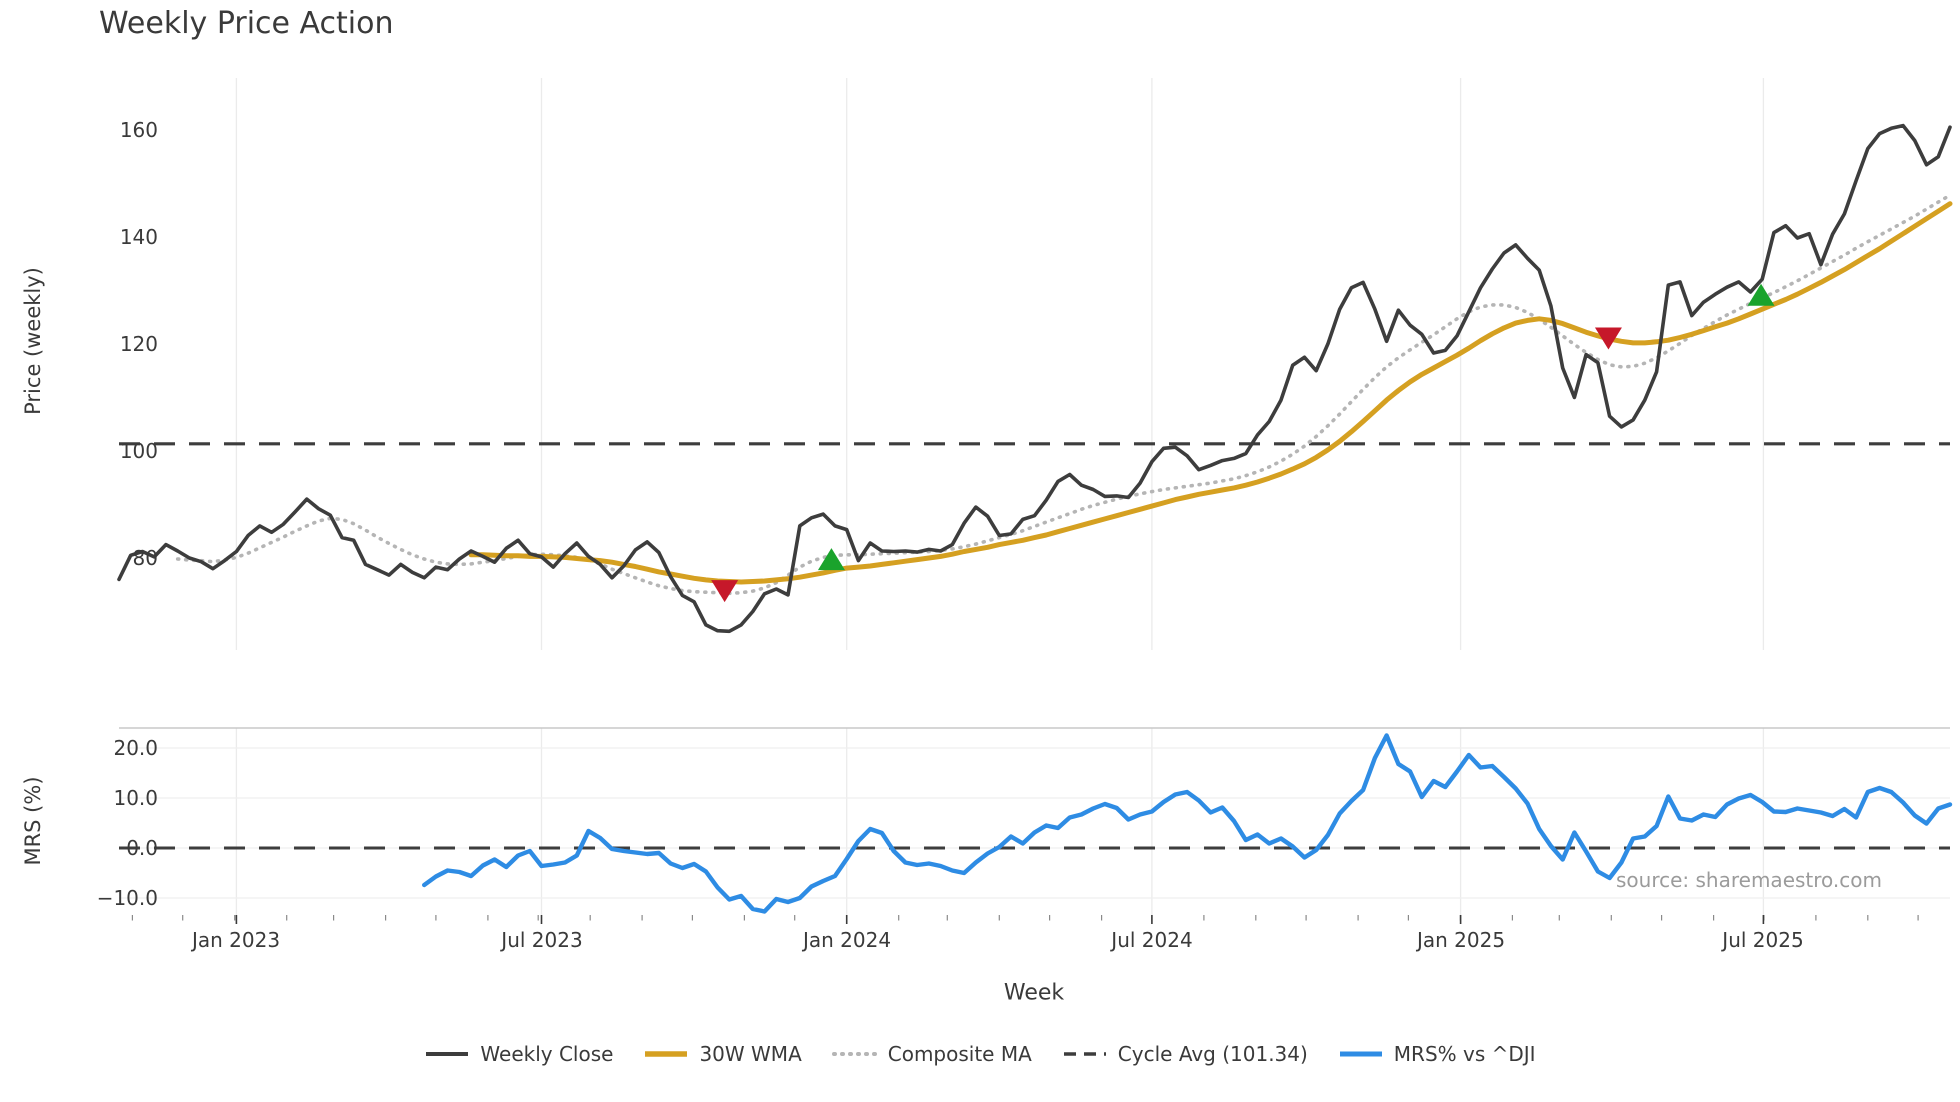 The height and width of the screenshot is (1102, 1960). What do you see at coordinates (1187, 823) in the screenshot?
I see `mrs-line` at bounding box center [1187, 823].